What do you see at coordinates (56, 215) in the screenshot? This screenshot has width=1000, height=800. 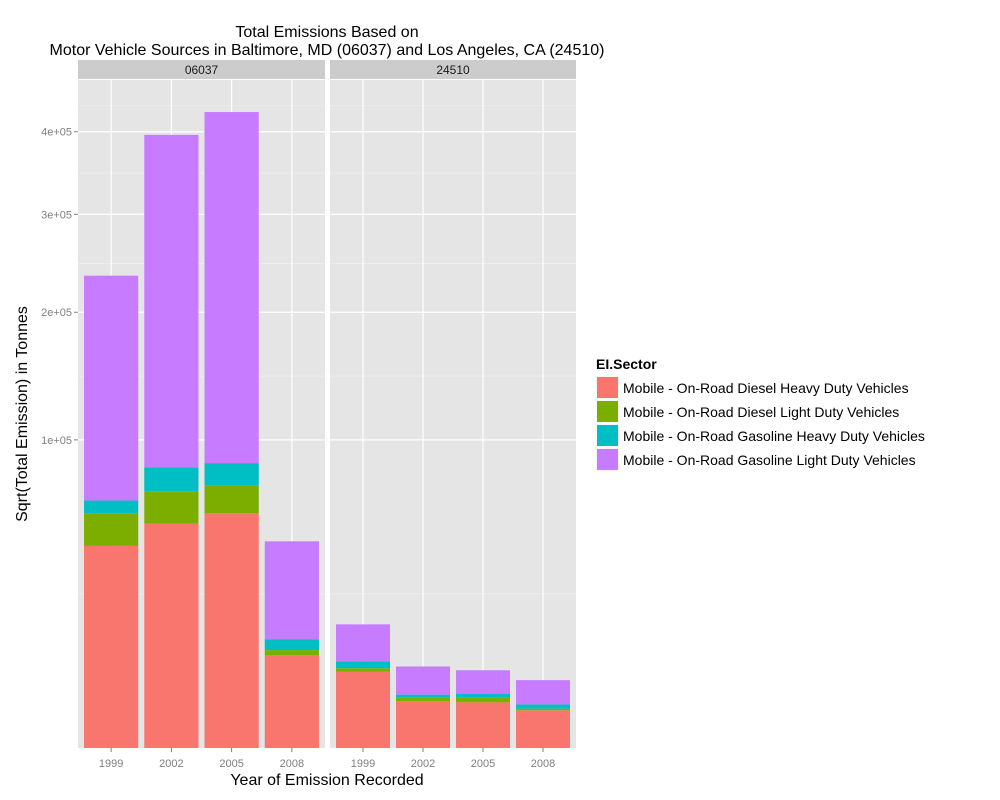 I see `y-tick-label: 3e+05` at bounding box center [56, 215].